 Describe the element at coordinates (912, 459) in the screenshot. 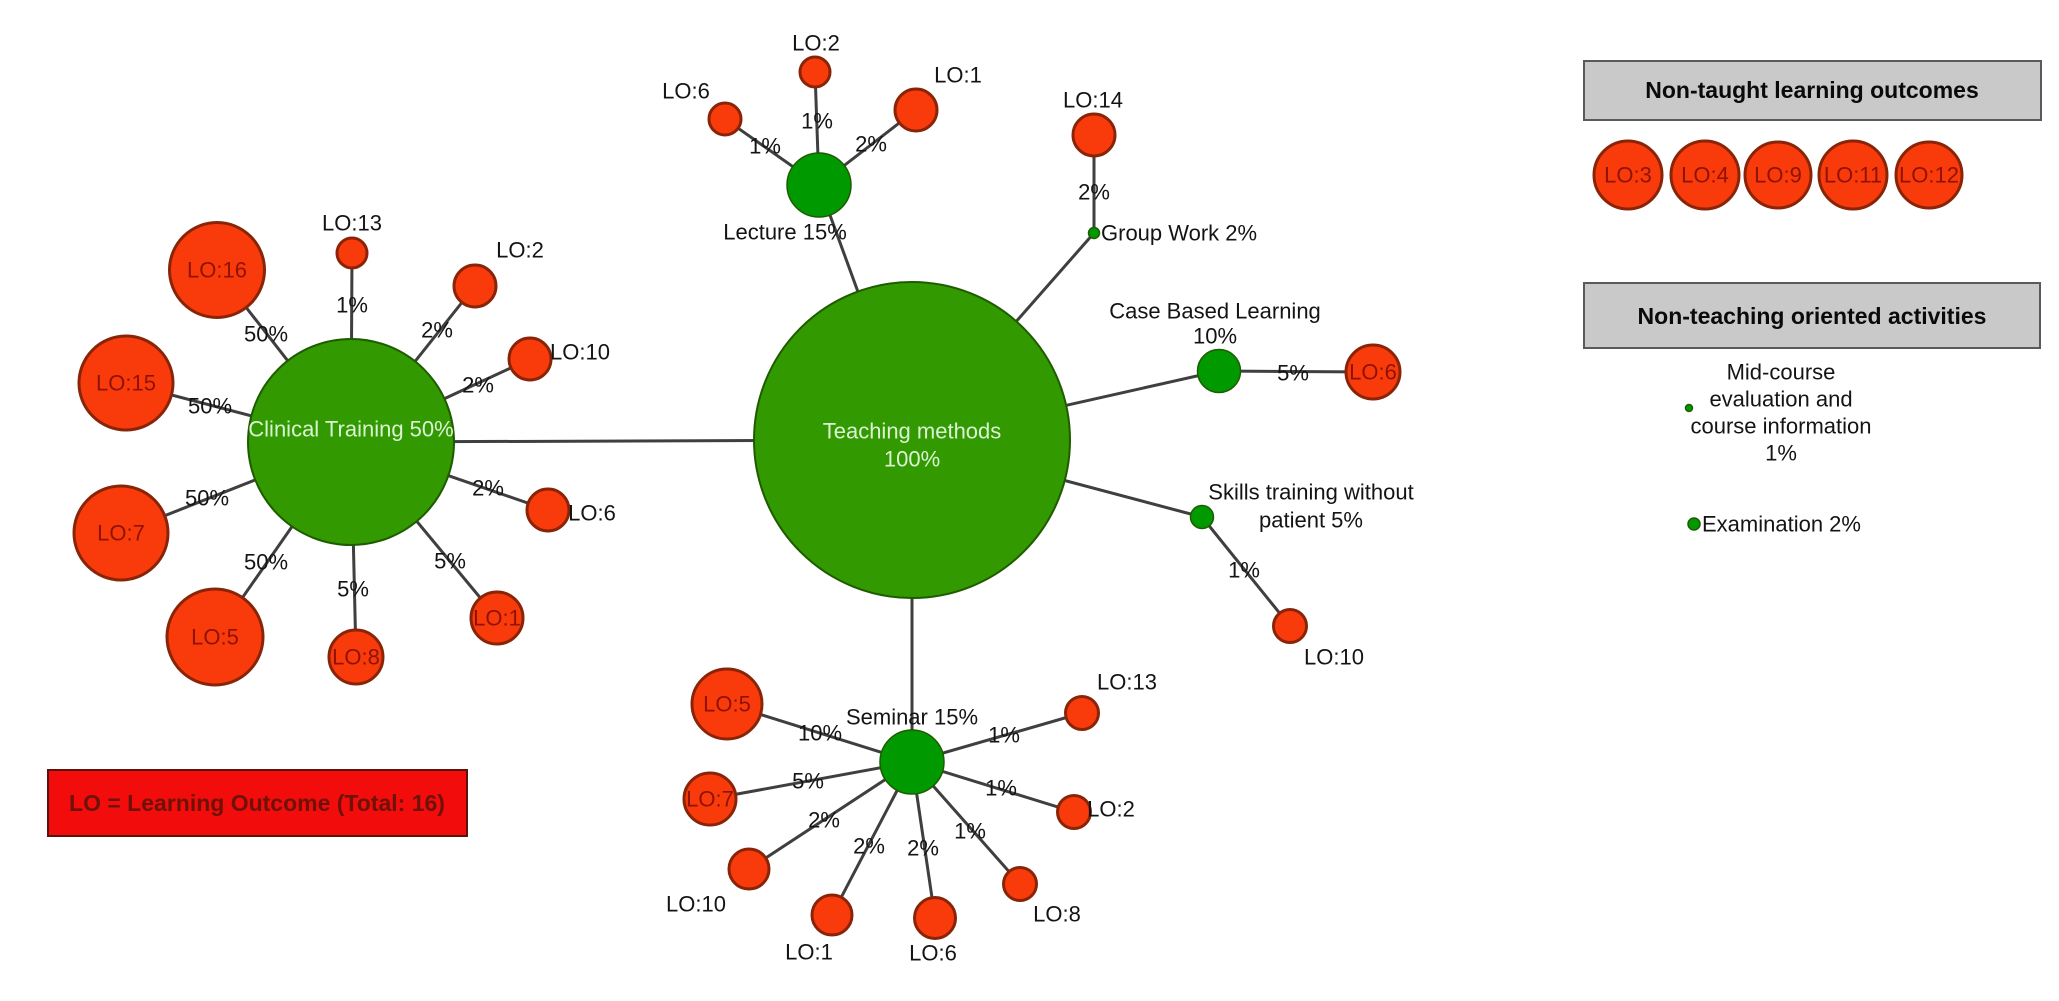

I see `svg-text: 100%` at that location.